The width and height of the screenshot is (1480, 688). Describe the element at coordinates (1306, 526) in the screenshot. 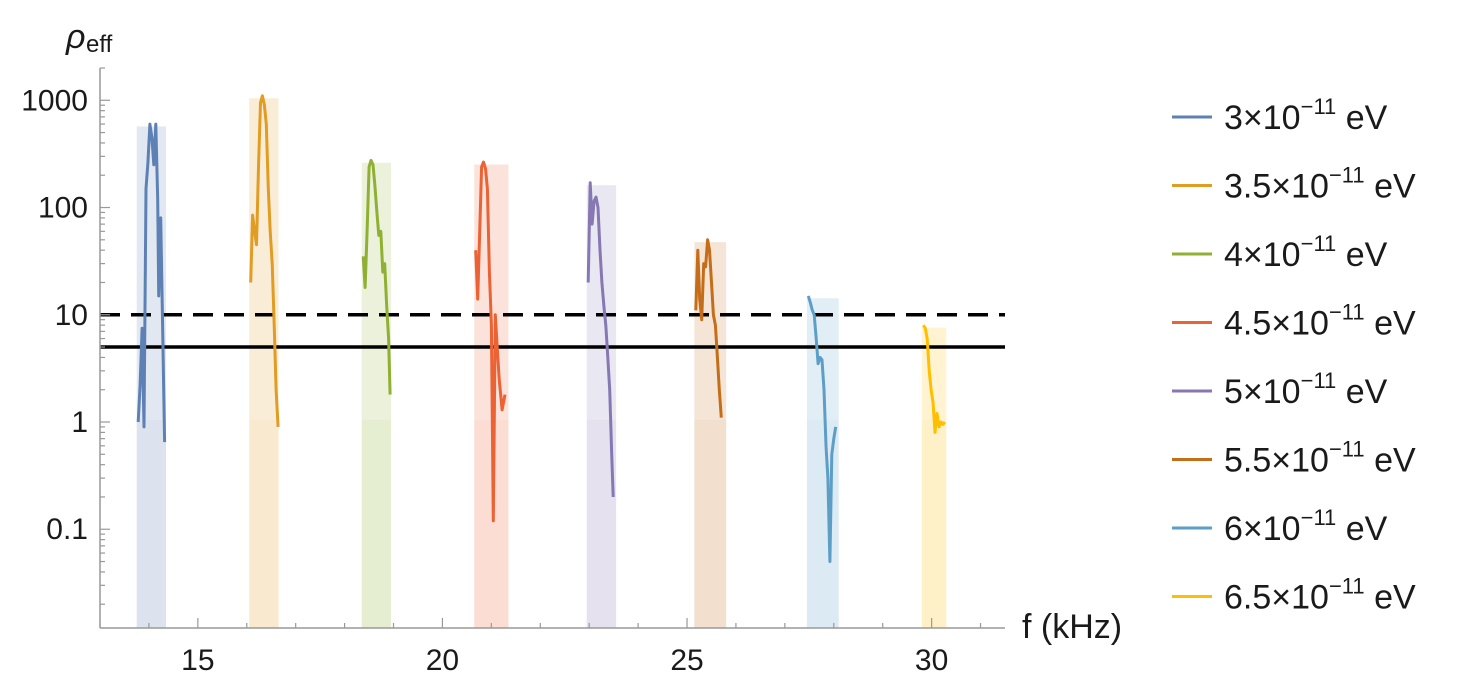

I see `legend-label-6: 6×10−11 eV` at that location.